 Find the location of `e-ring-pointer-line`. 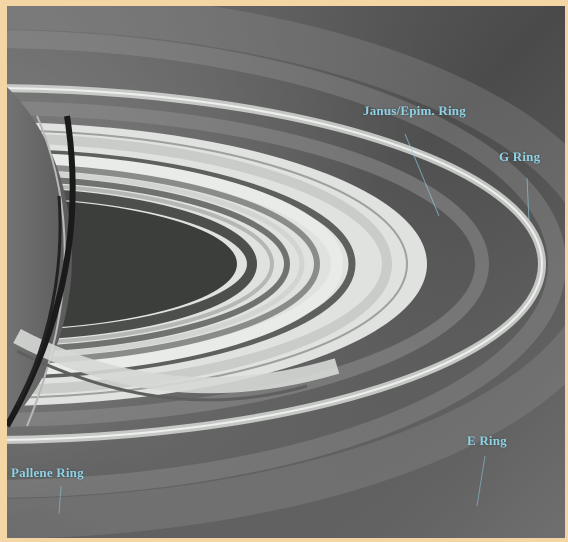

e-ring-pointer-line is located at coordinates (481, 481).